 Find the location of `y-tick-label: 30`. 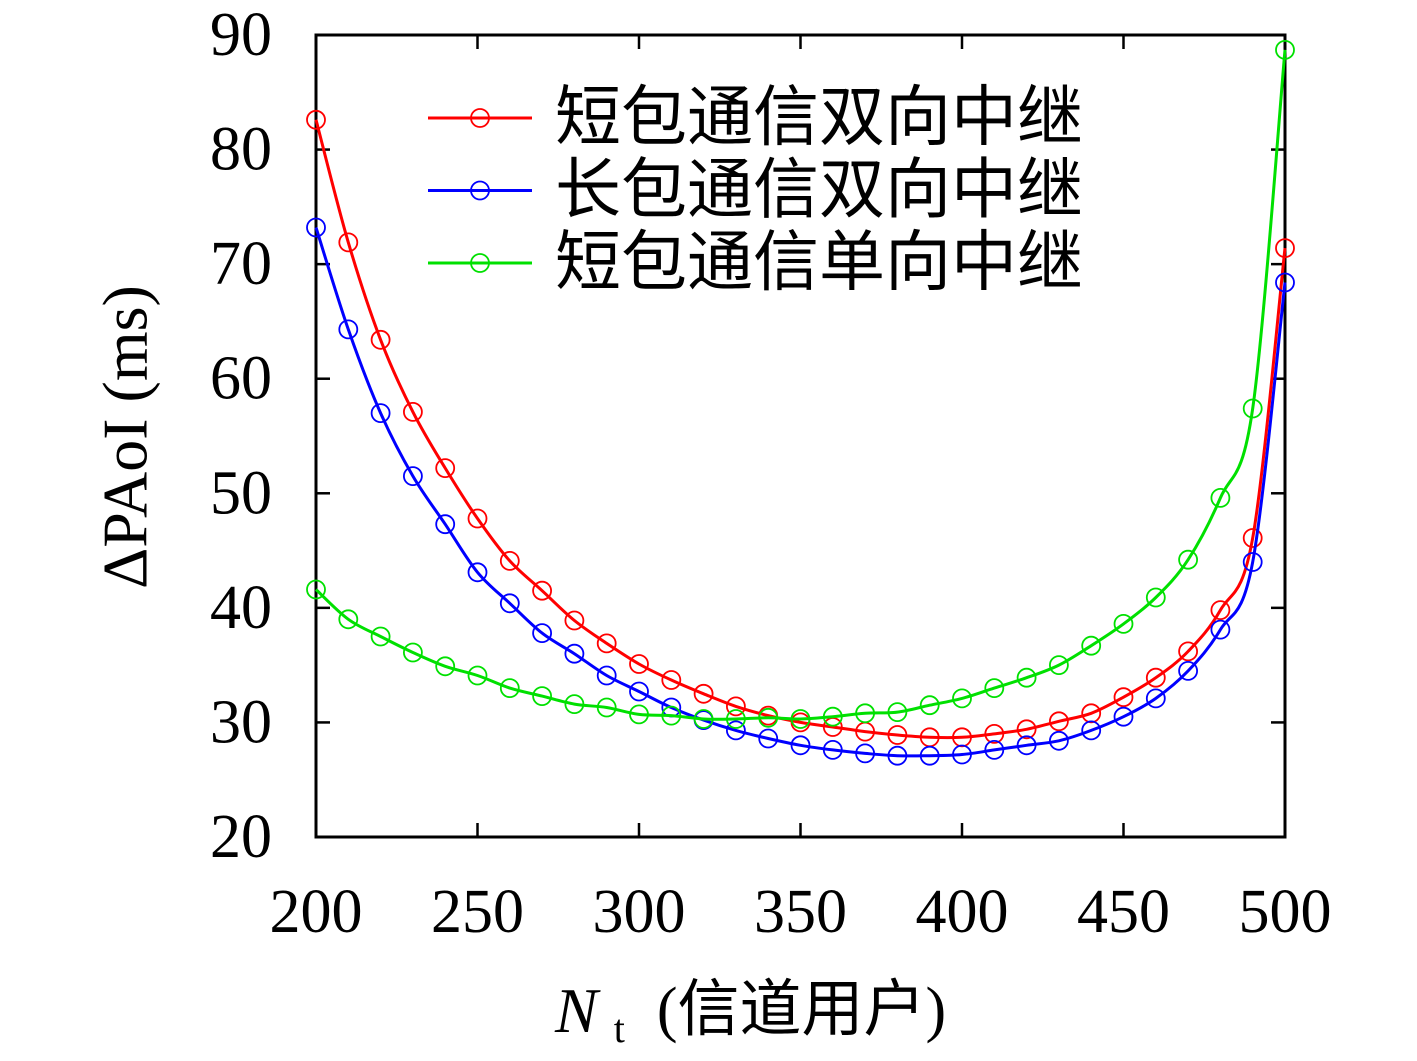

y-tick-label: 30 is located at coordinates (241, 722).